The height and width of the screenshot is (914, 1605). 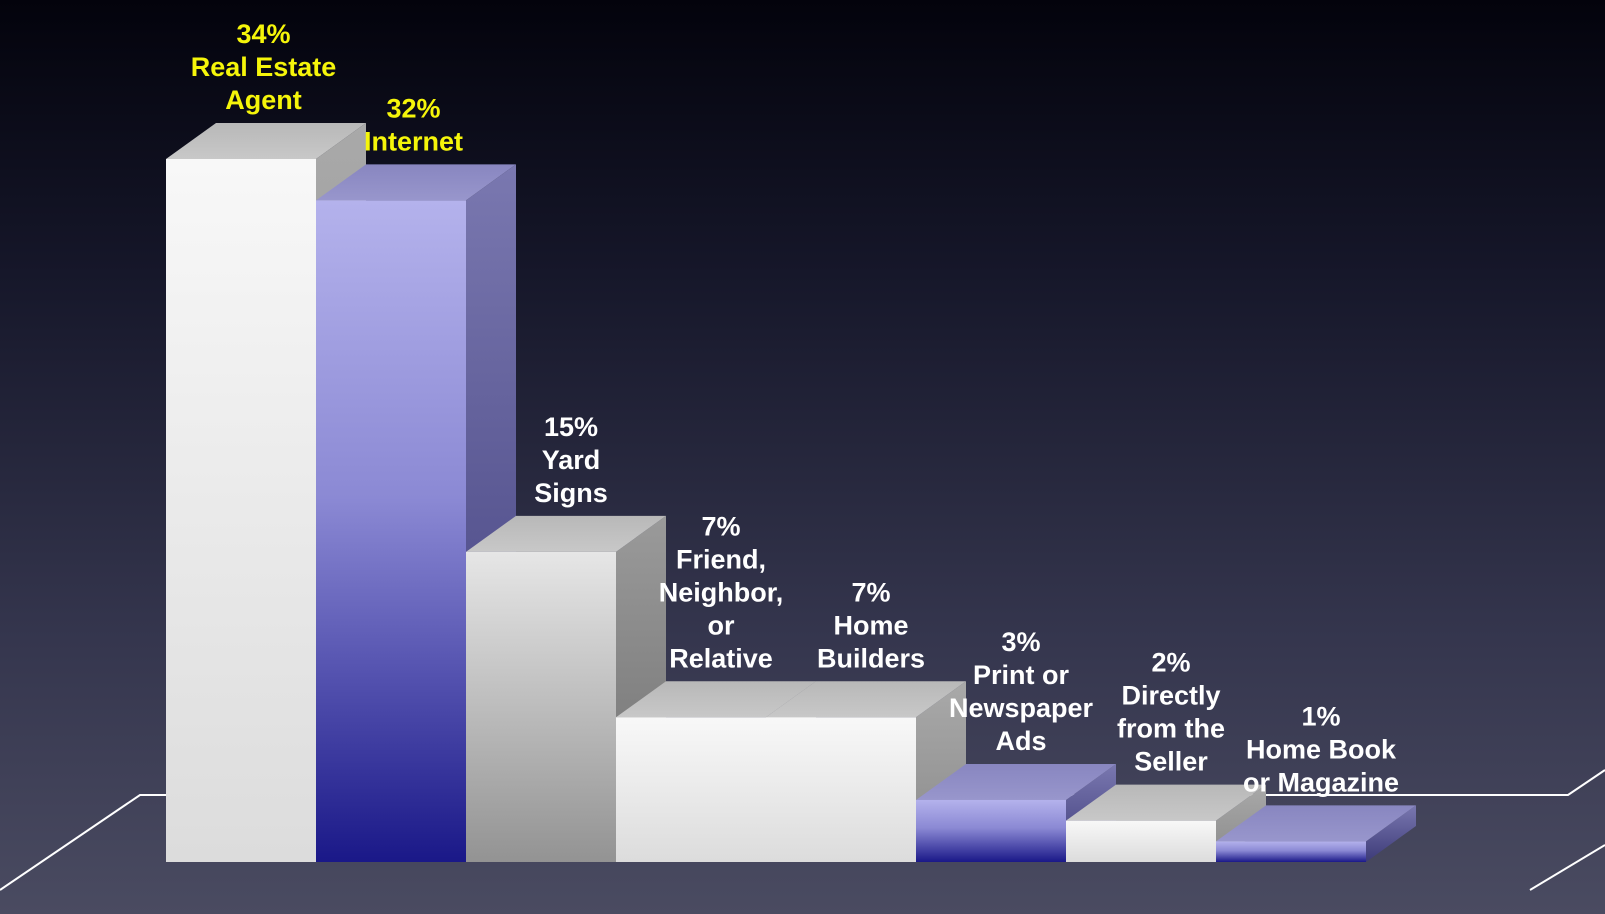 What do you see at coordinates (571, 427) in the screenshot?
I see `value-label: 15%` at bounding box center [571, 427].